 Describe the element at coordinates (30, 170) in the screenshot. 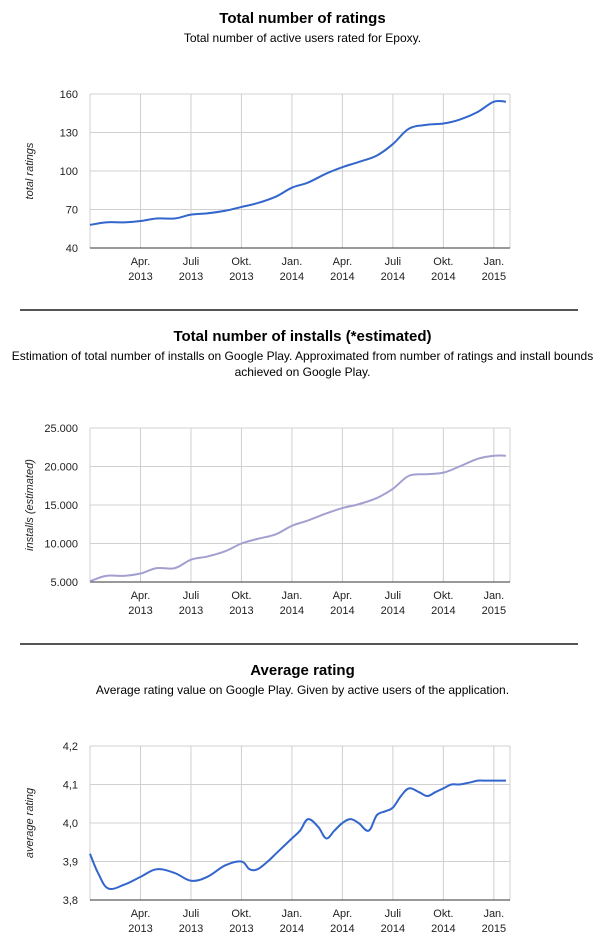

I see `y-axis-label: total ratings` at that location.